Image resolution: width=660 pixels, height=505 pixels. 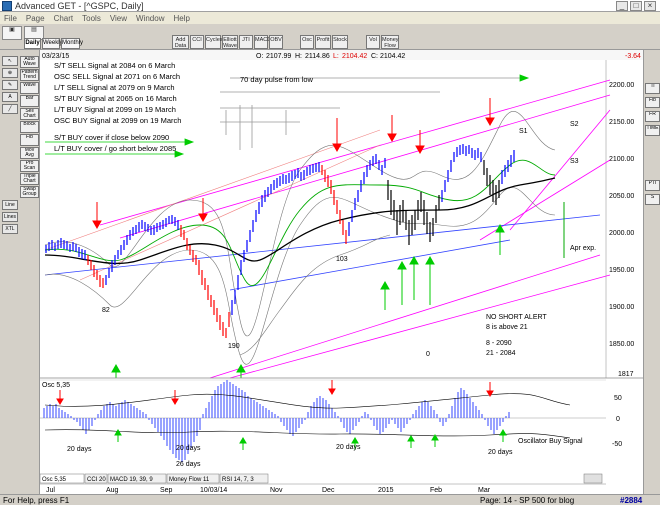 I want to click on osc-tab-label: MACD 19, 39, 9, so click(x=131, y=480).